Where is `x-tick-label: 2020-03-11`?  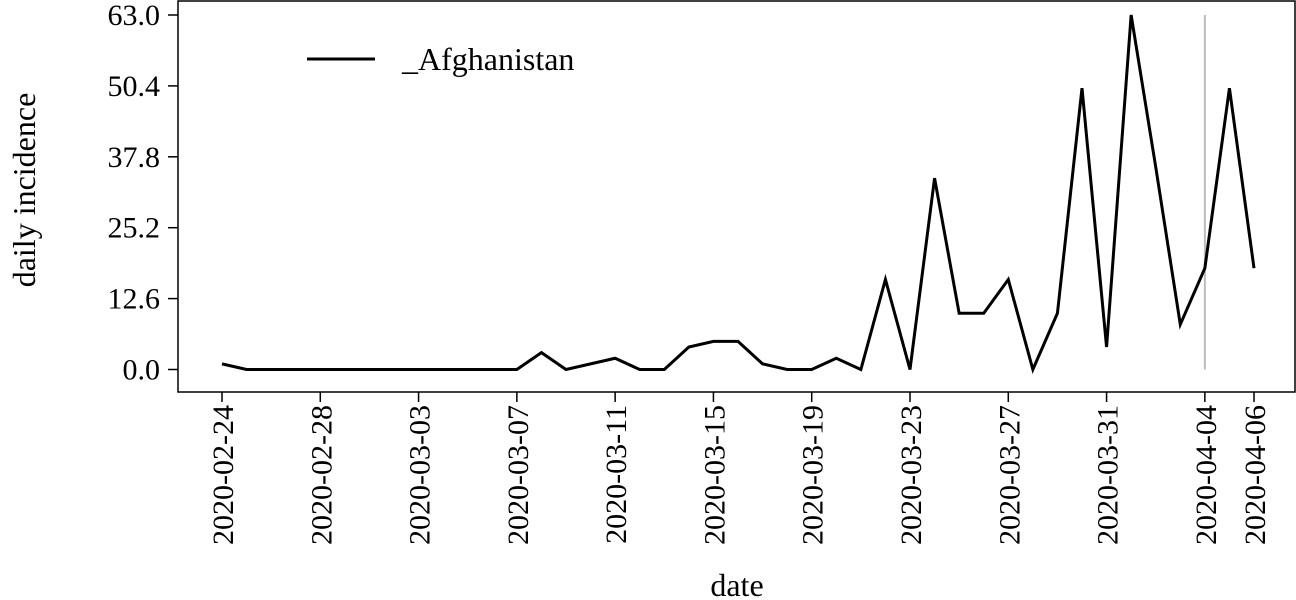 x-tick-label: 2020-03-11 is located at coordinates (616, 474).